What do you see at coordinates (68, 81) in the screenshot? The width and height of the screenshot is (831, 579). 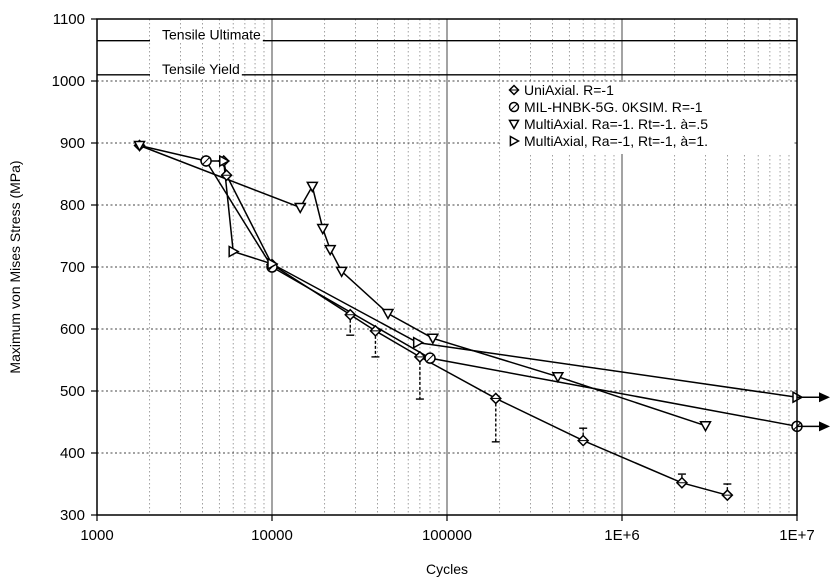 I see `y-tick-label: 1000` at bounding box center [68, 81].